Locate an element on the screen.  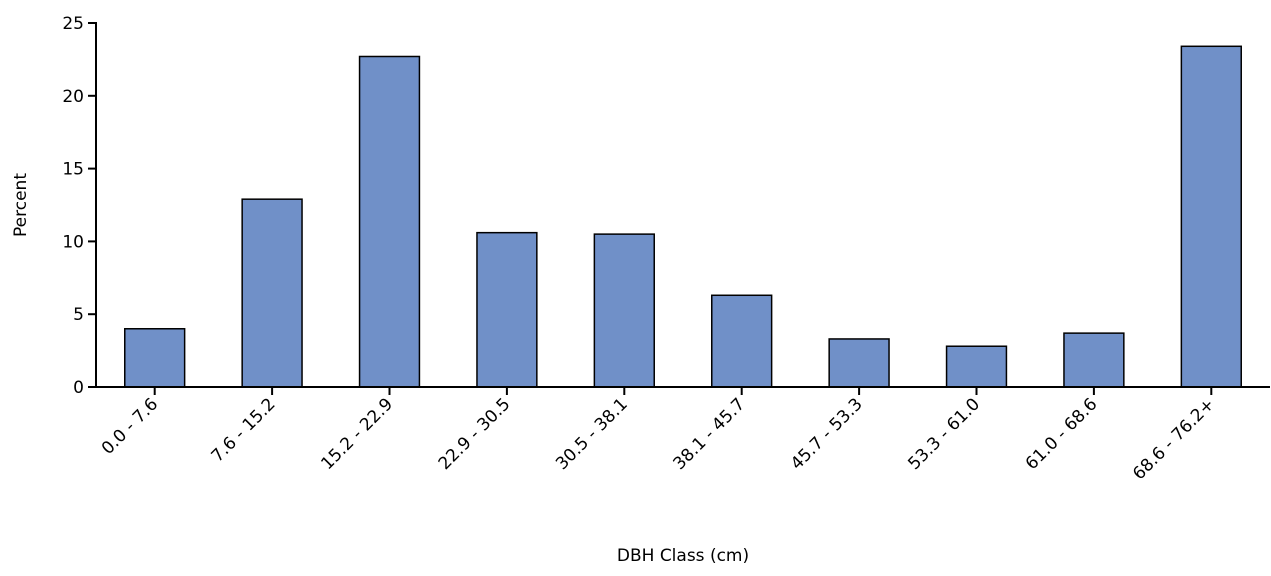
x-tick-label: 30.5 - 38.1 is located at coordinates (592, 434).